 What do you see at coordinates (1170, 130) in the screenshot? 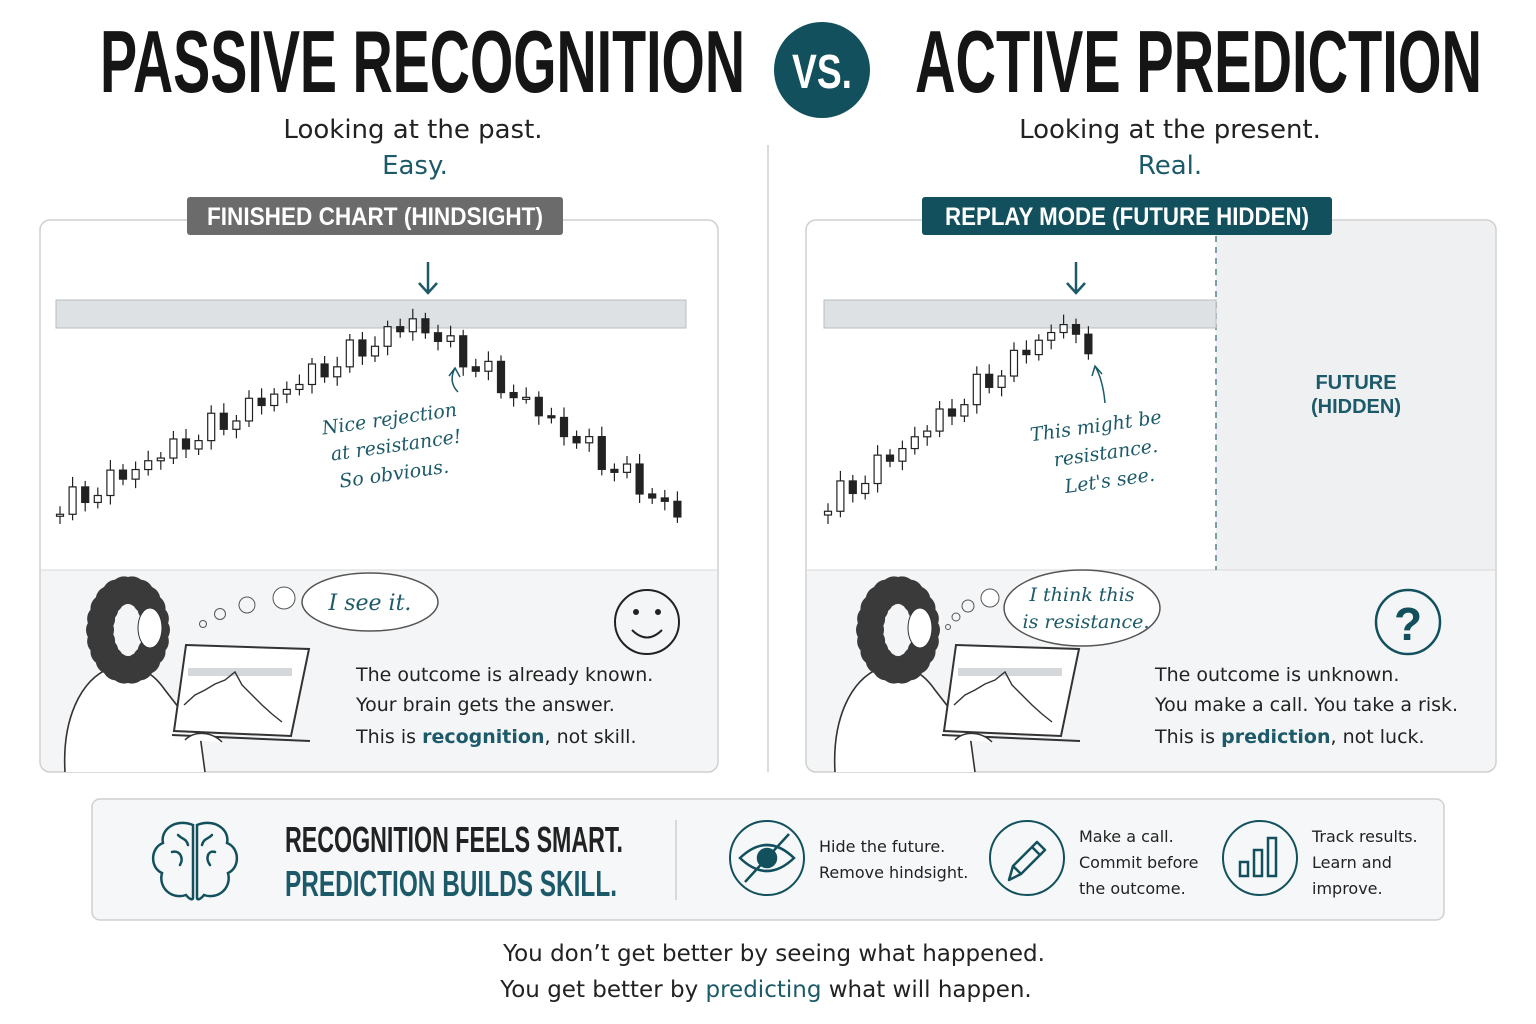
I see `right-subtitle: Looking at the present.` at bounding box center [1170, 130].